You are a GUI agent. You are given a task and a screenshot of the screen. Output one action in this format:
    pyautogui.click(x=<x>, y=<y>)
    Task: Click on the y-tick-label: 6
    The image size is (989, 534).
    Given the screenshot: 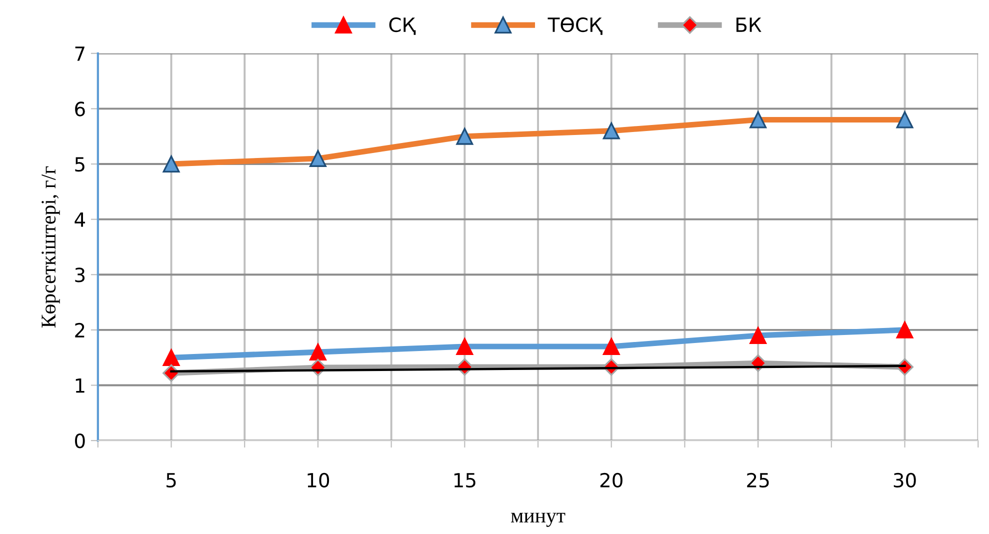 What is the action you would take?
    pyautogui.click(x=80, y=109)
    